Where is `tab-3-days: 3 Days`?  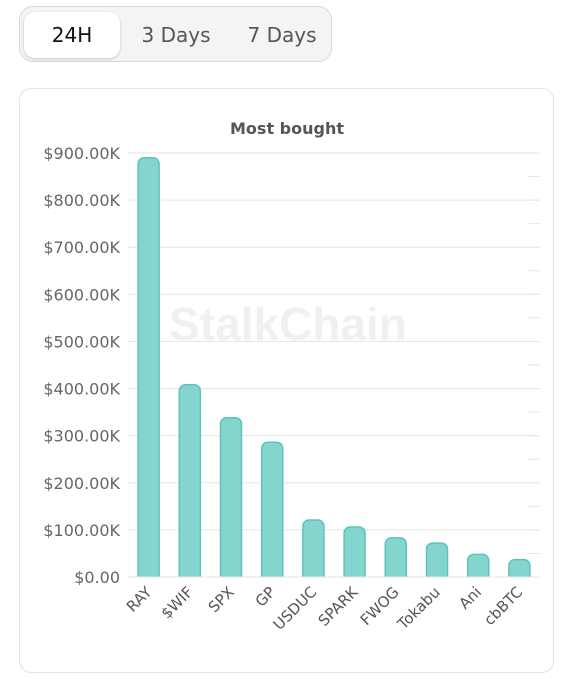
tab-3-days: 3 Days is located at coordinates (176, 35).